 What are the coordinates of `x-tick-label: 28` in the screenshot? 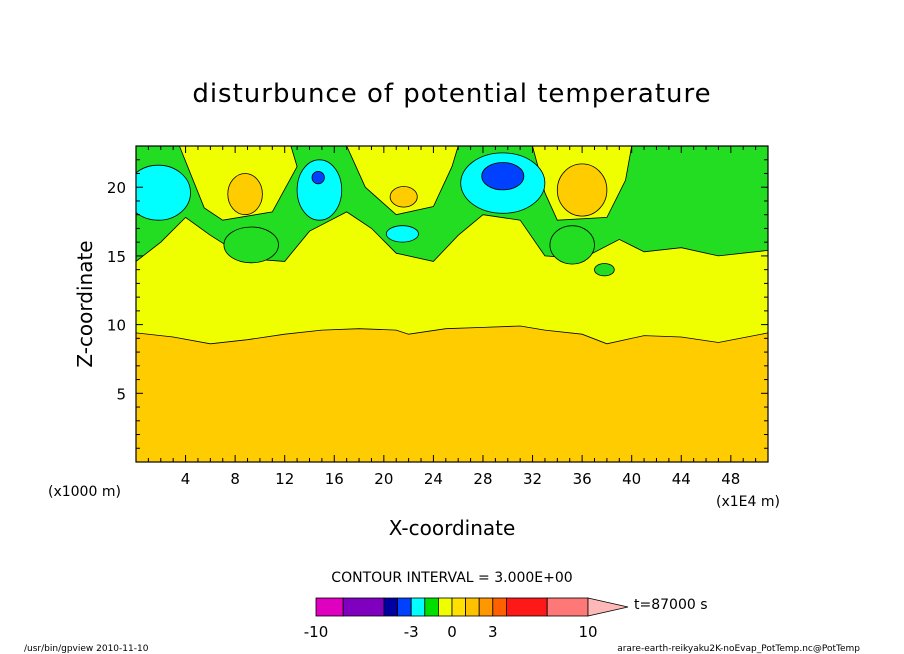 It's located at (482, 479).